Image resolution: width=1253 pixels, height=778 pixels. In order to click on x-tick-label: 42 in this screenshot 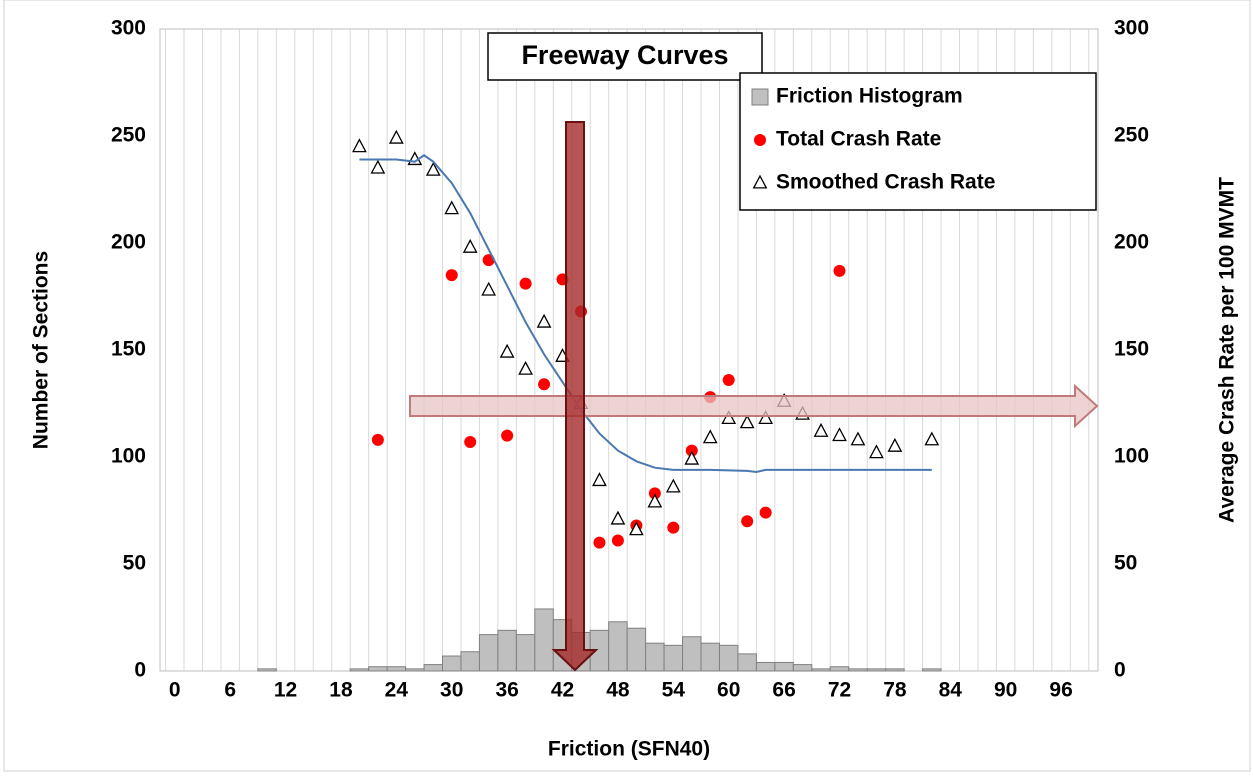, I will do `click(562, 690)`.